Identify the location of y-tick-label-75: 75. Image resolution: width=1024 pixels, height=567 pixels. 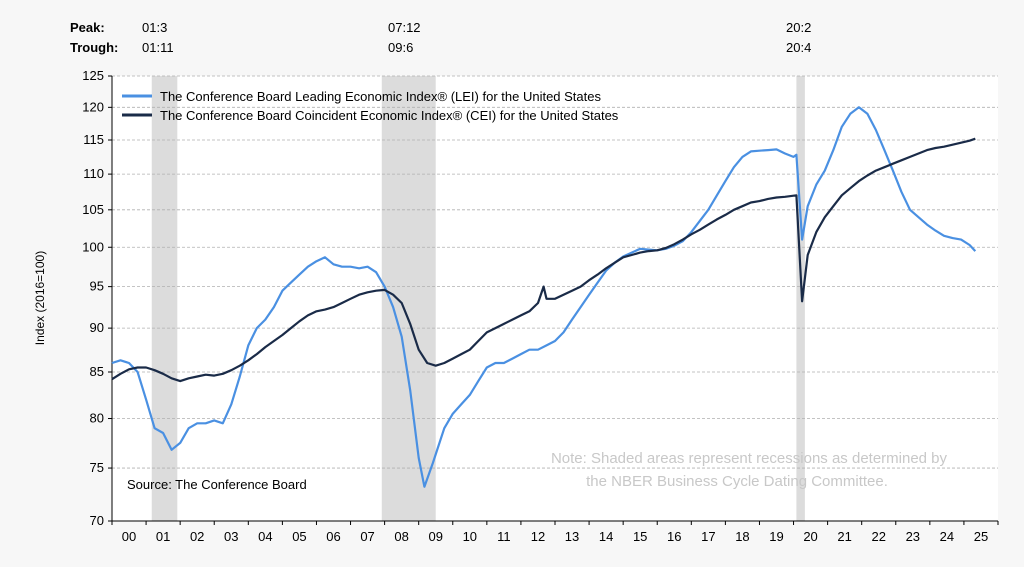
(97, 467).